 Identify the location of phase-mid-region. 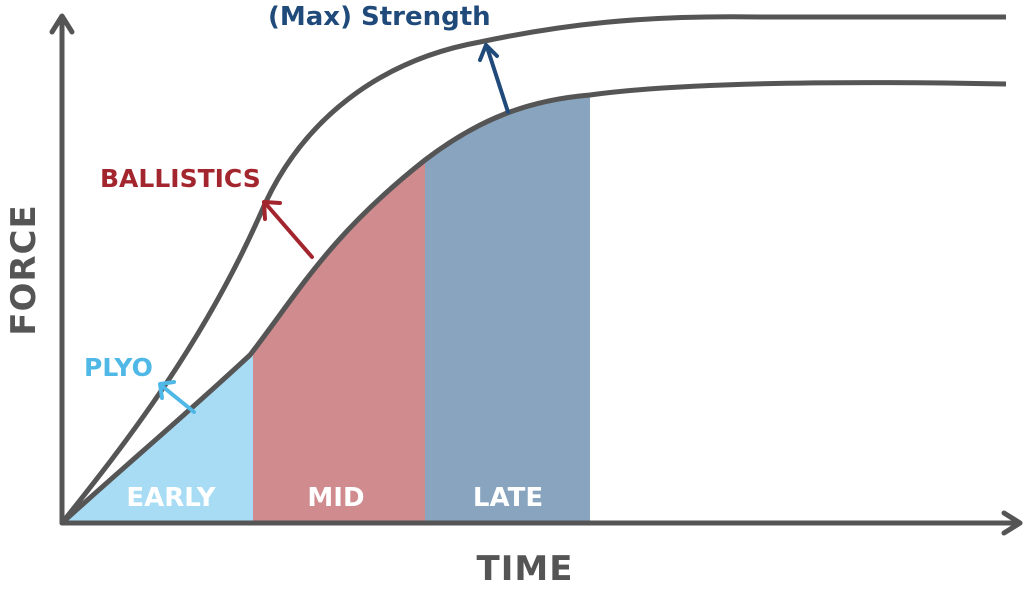
(339, 309).